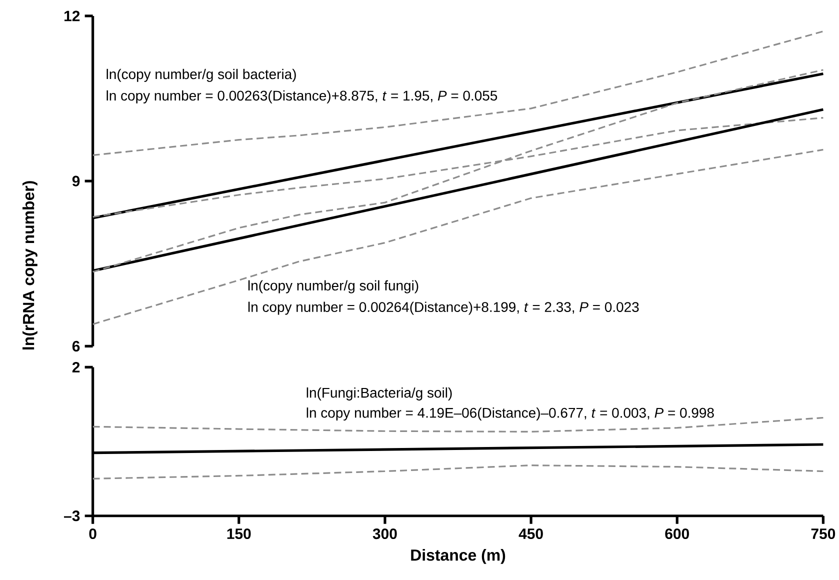  Describe the element at coordinates (458, 472) in the screenshot. I see `line-series` at that location.